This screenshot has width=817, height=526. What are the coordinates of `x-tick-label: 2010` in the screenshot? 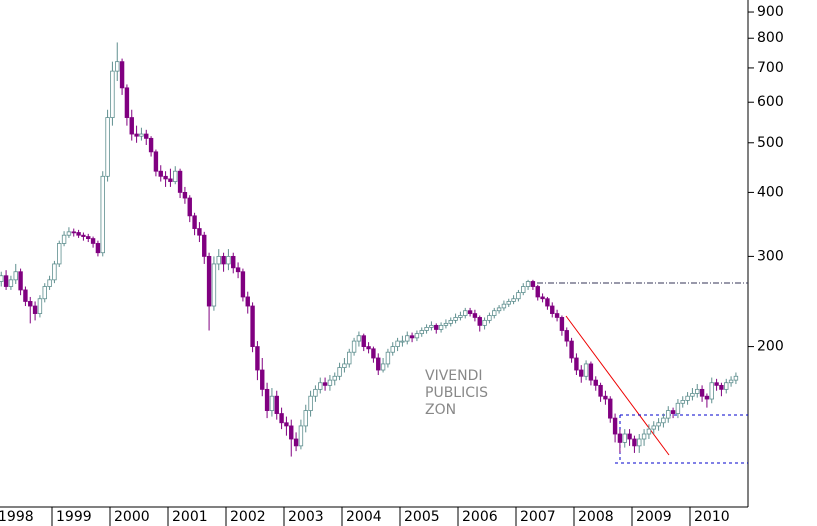 It's located at (712, 517).